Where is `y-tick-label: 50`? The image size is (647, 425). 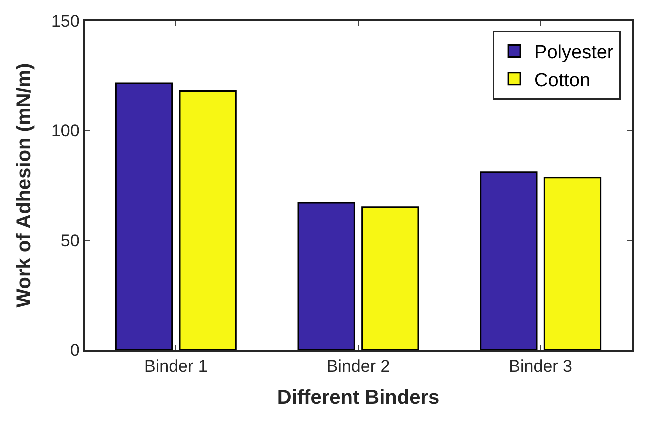
y-tick-label: 50 is located at coordinates (70, 240).